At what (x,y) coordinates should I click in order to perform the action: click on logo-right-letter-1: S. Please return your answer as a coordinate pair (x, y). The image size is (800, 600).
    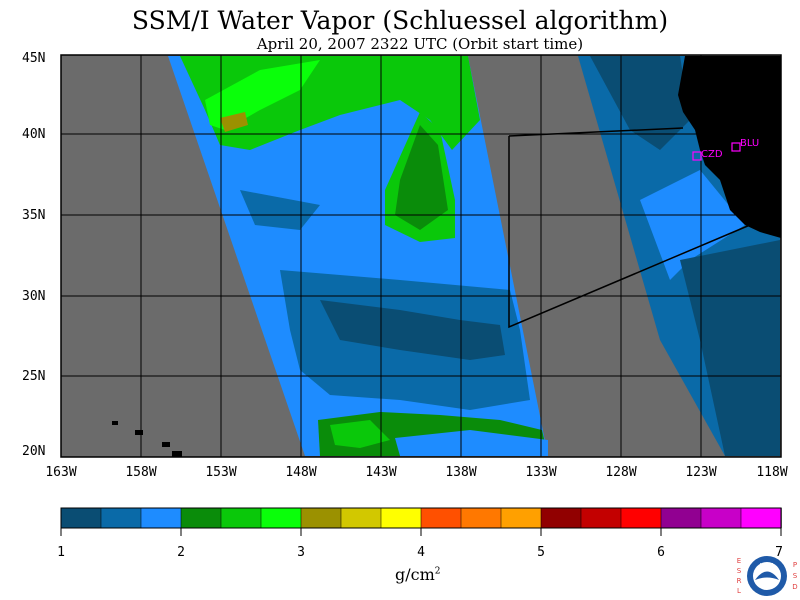
    Looking at the image, I should click on (795, 576).